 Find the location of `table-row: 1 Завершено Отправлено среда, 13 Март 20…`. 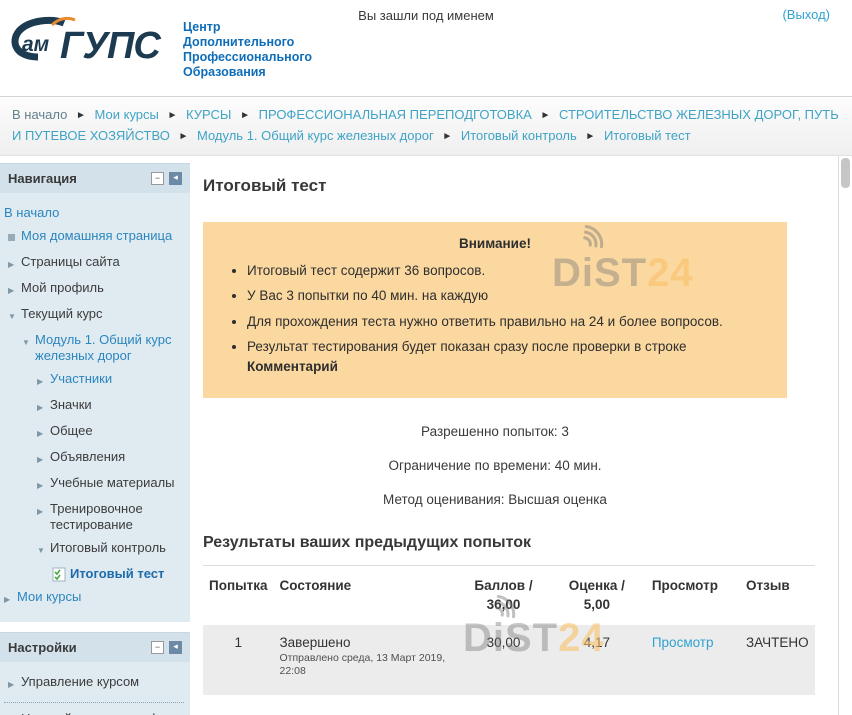

table-row: 1 Завершено Отправлено среда, 13 Март 20… is located at coordinates (509, 660).